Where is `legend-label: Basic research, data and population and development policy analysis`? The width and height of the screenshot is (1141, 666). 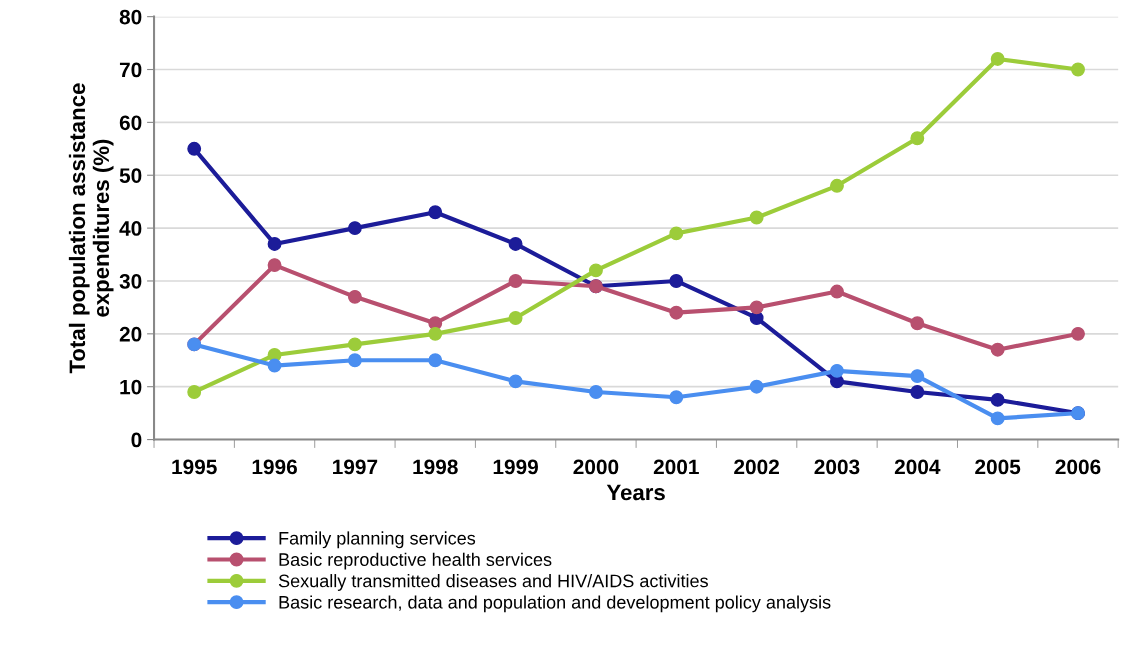
legend-label: Basic research, data and population and development policy analysis is located at coordinates (555, 604).